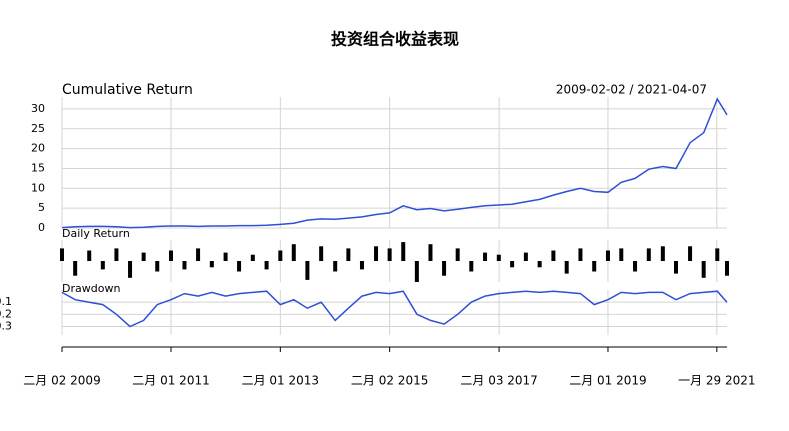 The image size is (789, 431). I want to click on line, so click(394, 309).